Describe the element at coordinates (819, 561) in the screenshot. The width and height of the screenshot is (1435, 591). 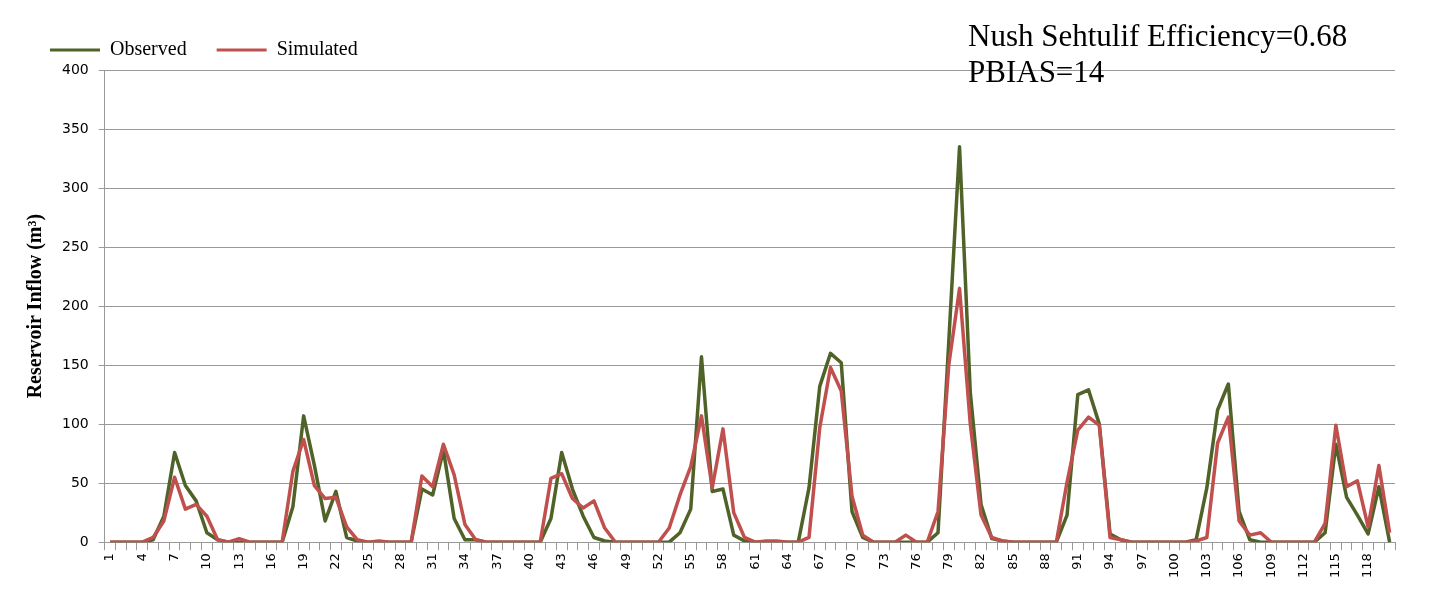
I see `x-tick-label: 67` at that location.